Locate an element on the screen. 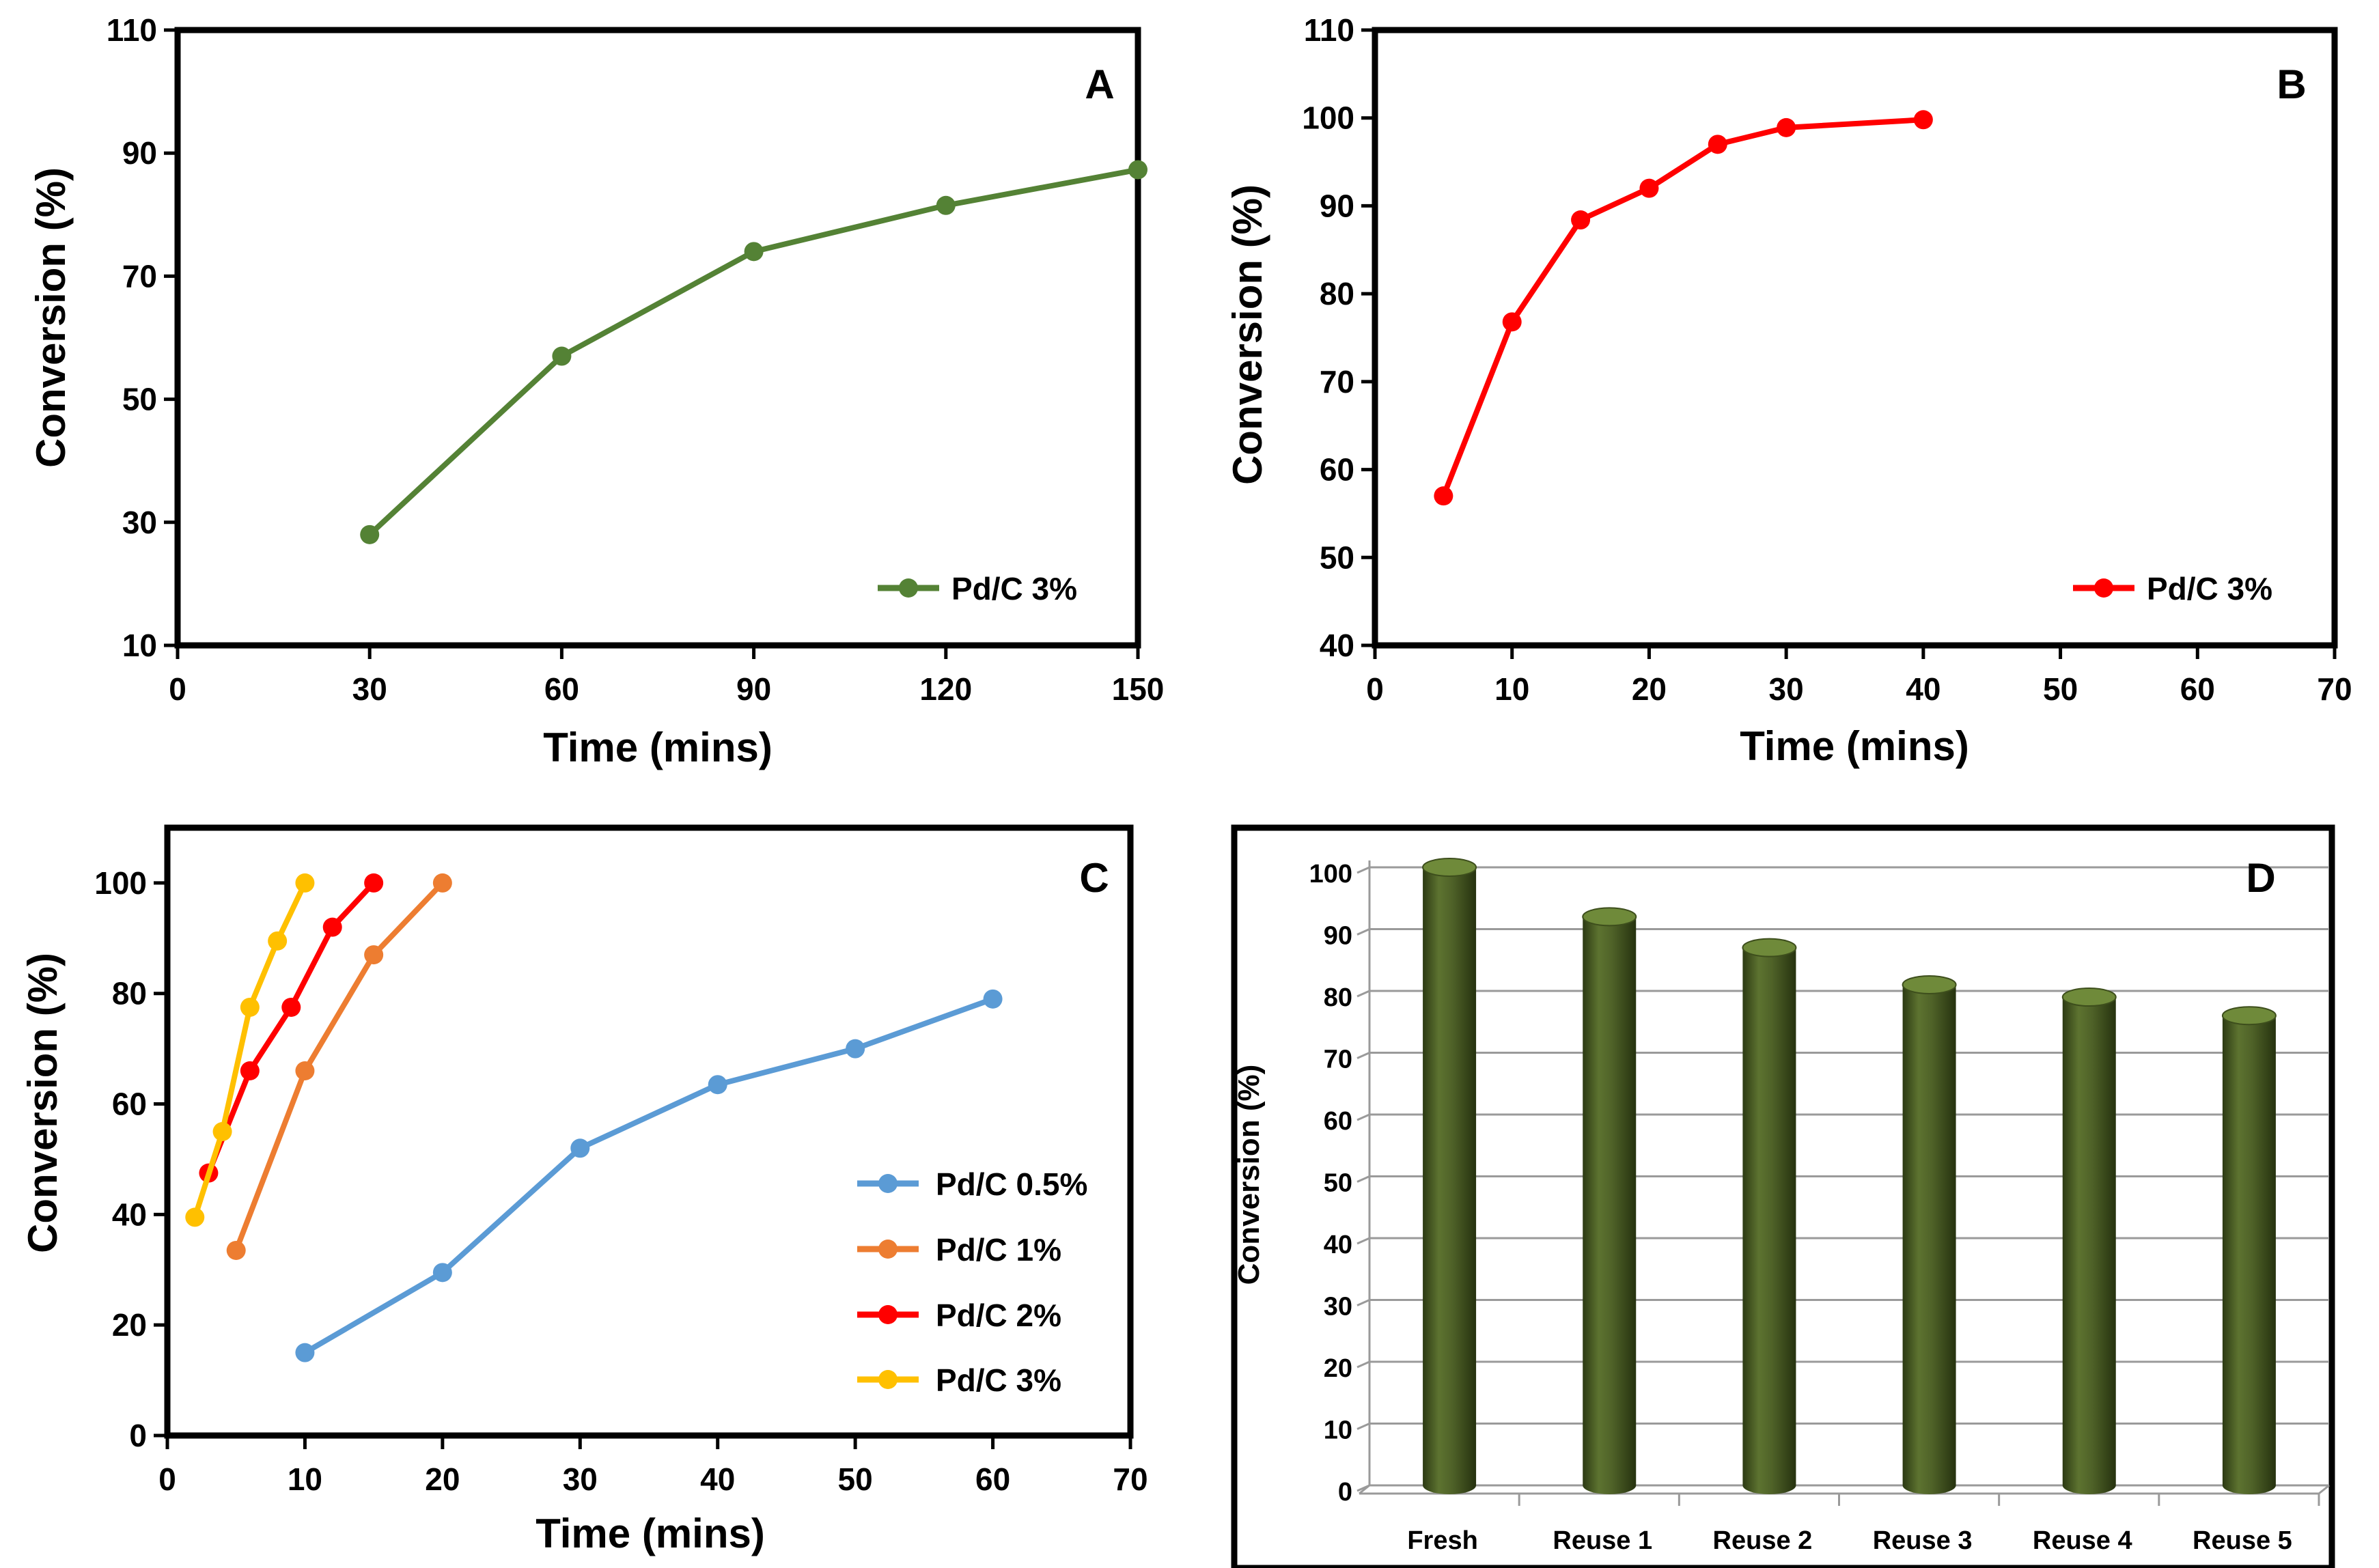  panel-d-category-label: Reuse 4 is located at coordinates (2082, 1540).